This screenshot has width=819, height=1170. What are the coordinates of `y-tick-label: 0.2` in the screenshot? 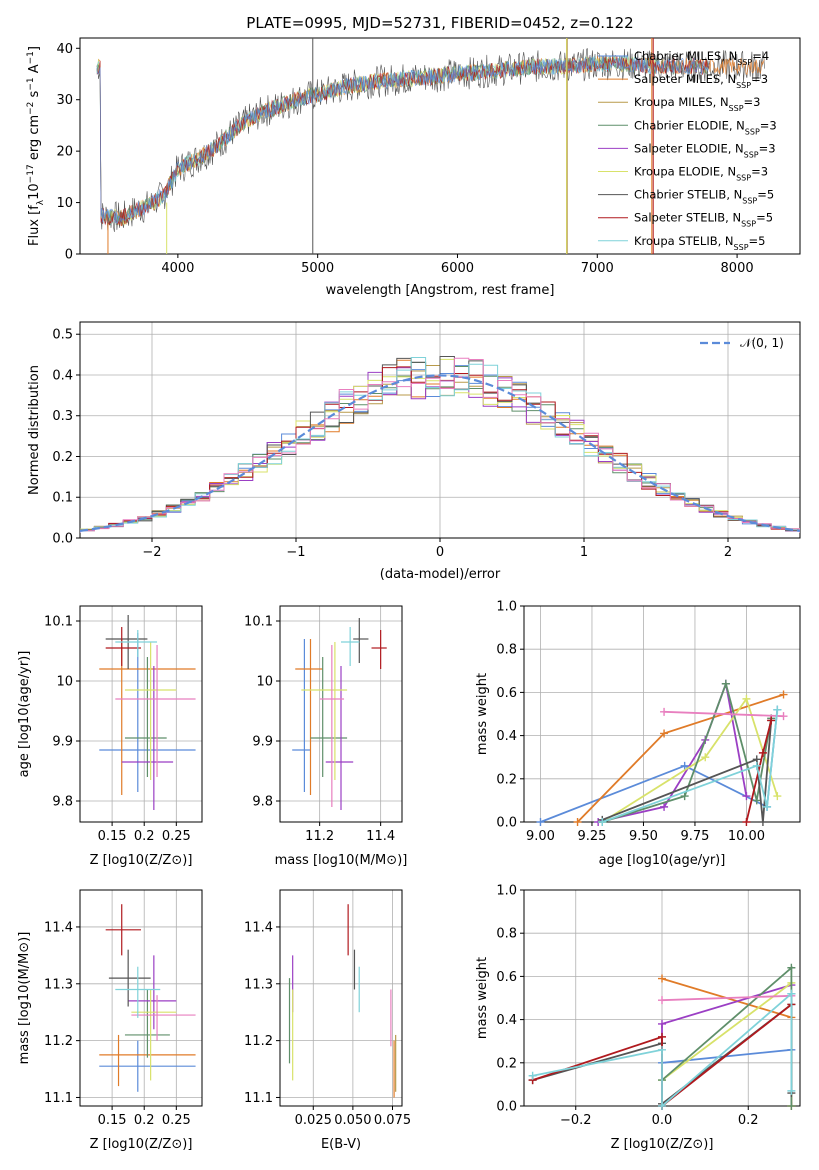 It's located at (506, 1063).